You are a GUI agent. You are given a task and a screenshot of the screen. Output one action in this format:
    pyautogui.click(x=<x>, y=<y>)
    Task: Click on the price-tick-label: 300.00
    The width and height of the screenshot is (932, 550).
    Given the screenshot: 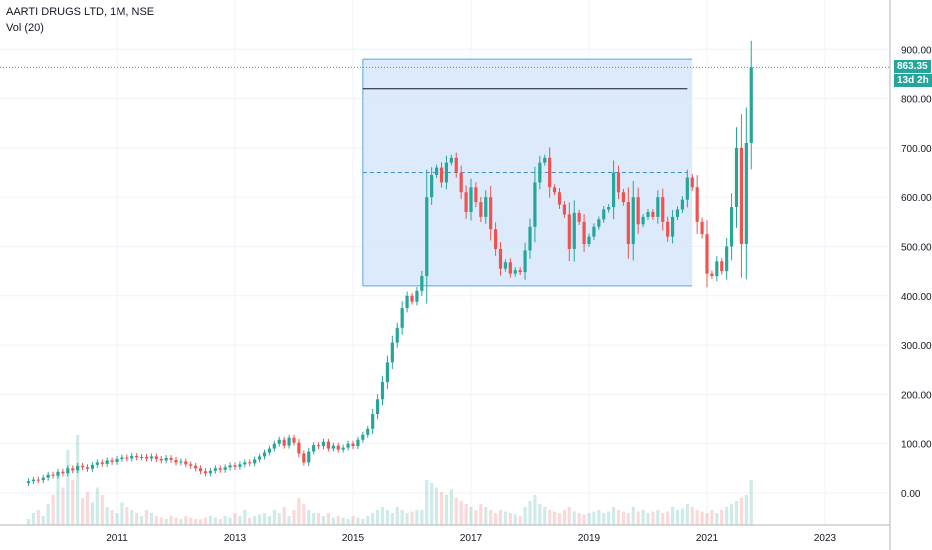 What is the action you would take?
    pyautogui.click(x=916, y=346)
    